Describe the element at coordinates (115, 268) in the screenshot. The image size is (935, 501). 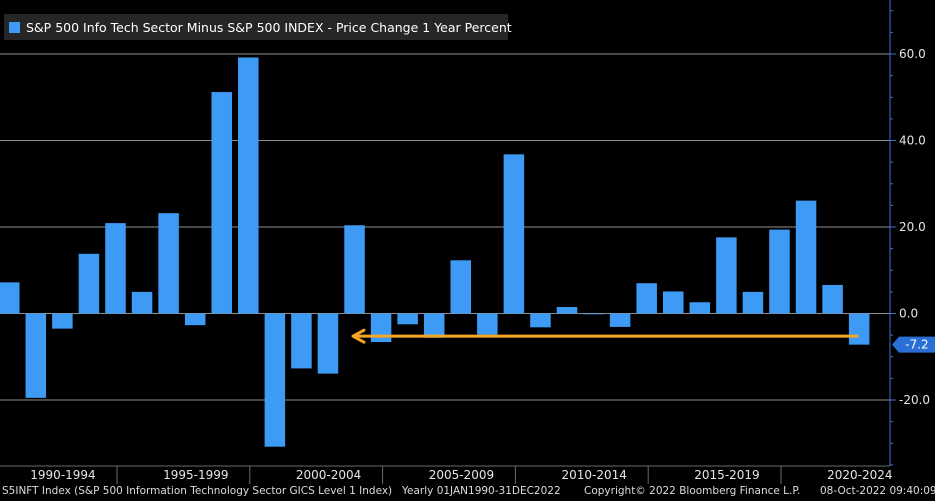
I see `bar-1994` at that location.